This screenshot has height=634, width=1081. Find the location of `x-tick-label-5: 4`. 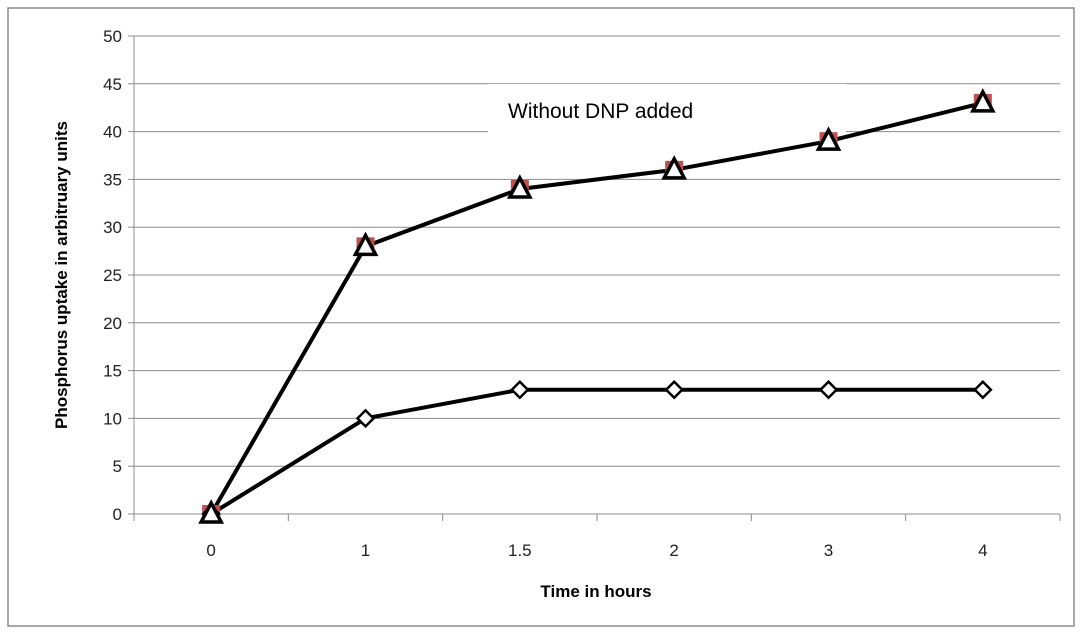

x-tick-label-5: 4 is located at coordinates (982, 550).